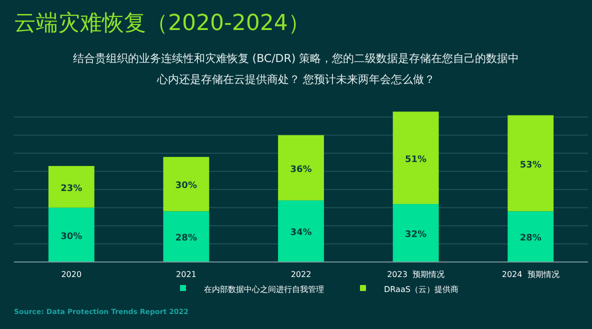 The image size is (592, 329). Describe the element at coordinates (162, 23) in the screenshot. I see `chart-title: 云端灾难恢复（2020-2024）` at that location.